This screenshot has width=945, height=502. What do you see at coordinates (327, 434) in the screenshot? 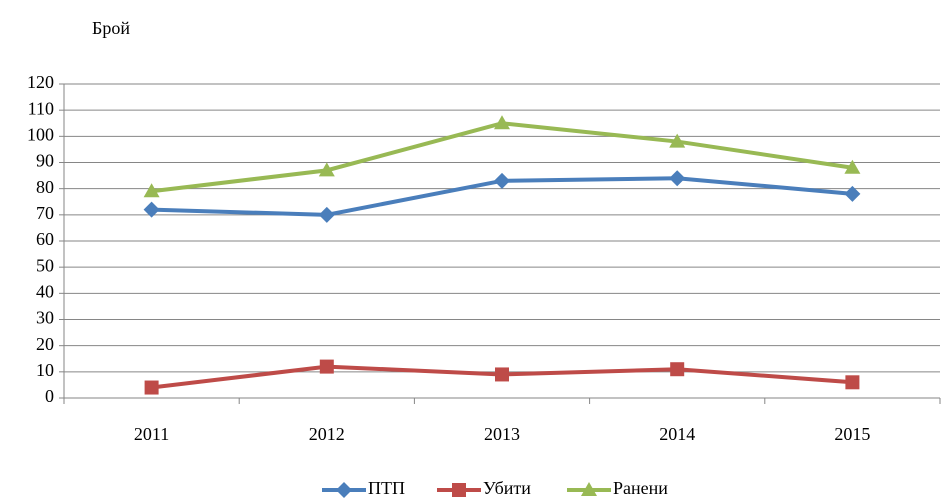
I see `x-tick-label: 2012` at bounding box center [327, 434].